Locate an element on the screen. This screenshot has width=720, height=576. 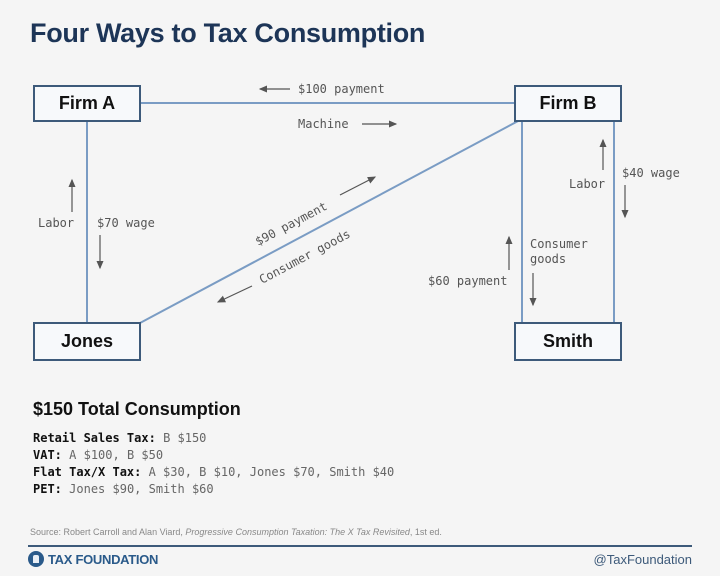
row-value: A $100, B $50 is located at coordinates (116, 455).